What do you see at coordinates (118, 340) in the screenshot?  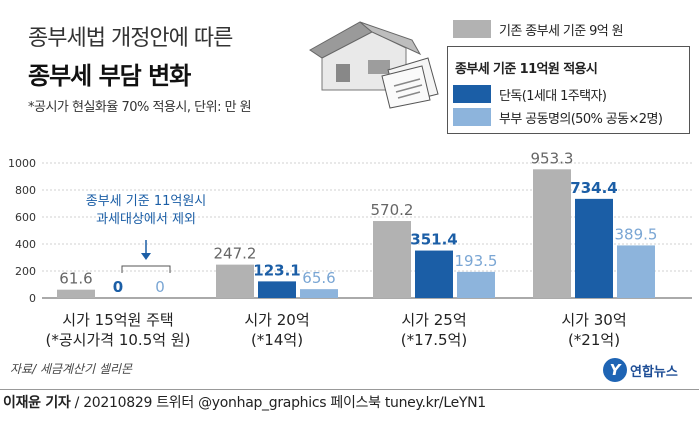 I see `x-category-label: (*공시가격 10.5억 원)` at bounding box center [118, 340].